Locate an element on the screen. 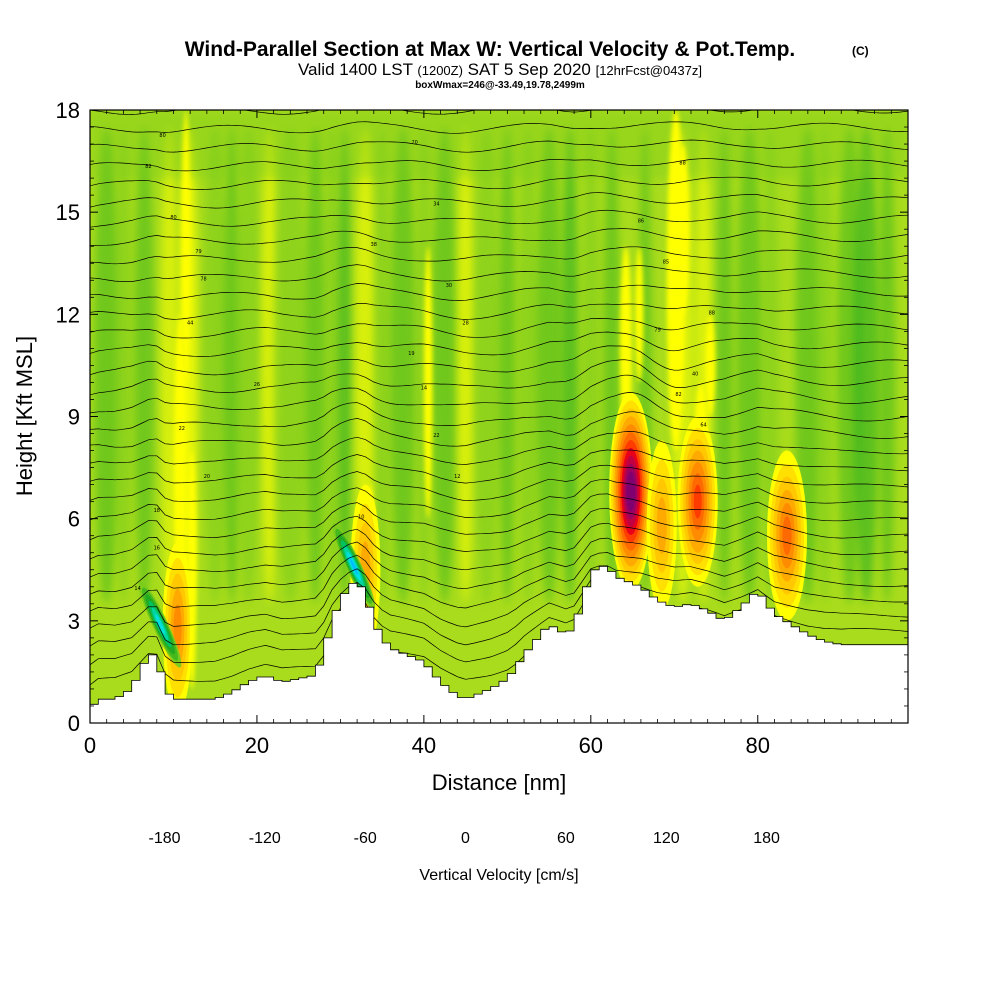 The height and width of the screenshot is (1000, 1000). isentrope-label-27: 40 is located at coordinates (695, 375).